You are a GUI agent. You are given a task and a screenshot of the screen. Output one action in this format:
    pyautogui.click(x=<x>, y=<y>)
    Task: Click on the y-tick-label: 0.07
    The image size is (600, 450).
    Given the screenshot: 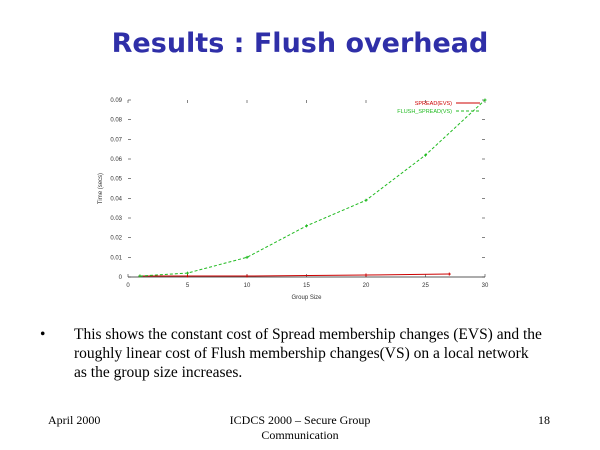 What is the action you would take?
    pyautogui.click(x=116, y=140)
    